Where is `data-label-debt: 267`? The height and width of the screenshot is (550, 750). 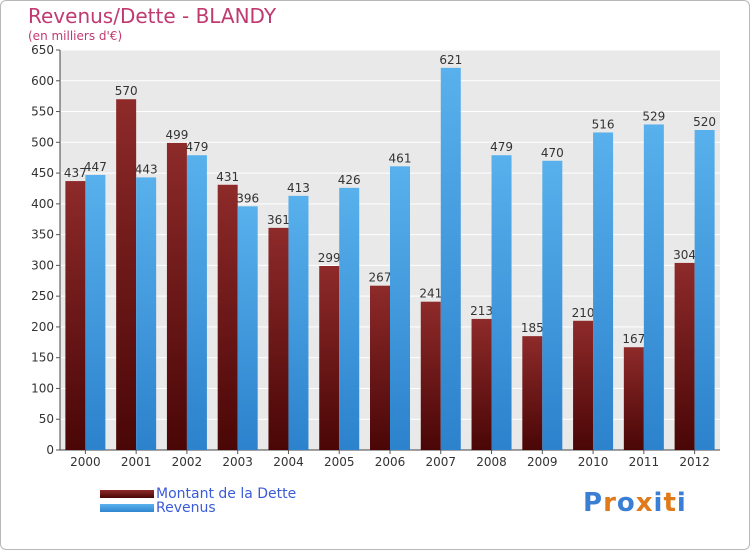 data-label-debt: 267 is located at coordinates (380, 278).